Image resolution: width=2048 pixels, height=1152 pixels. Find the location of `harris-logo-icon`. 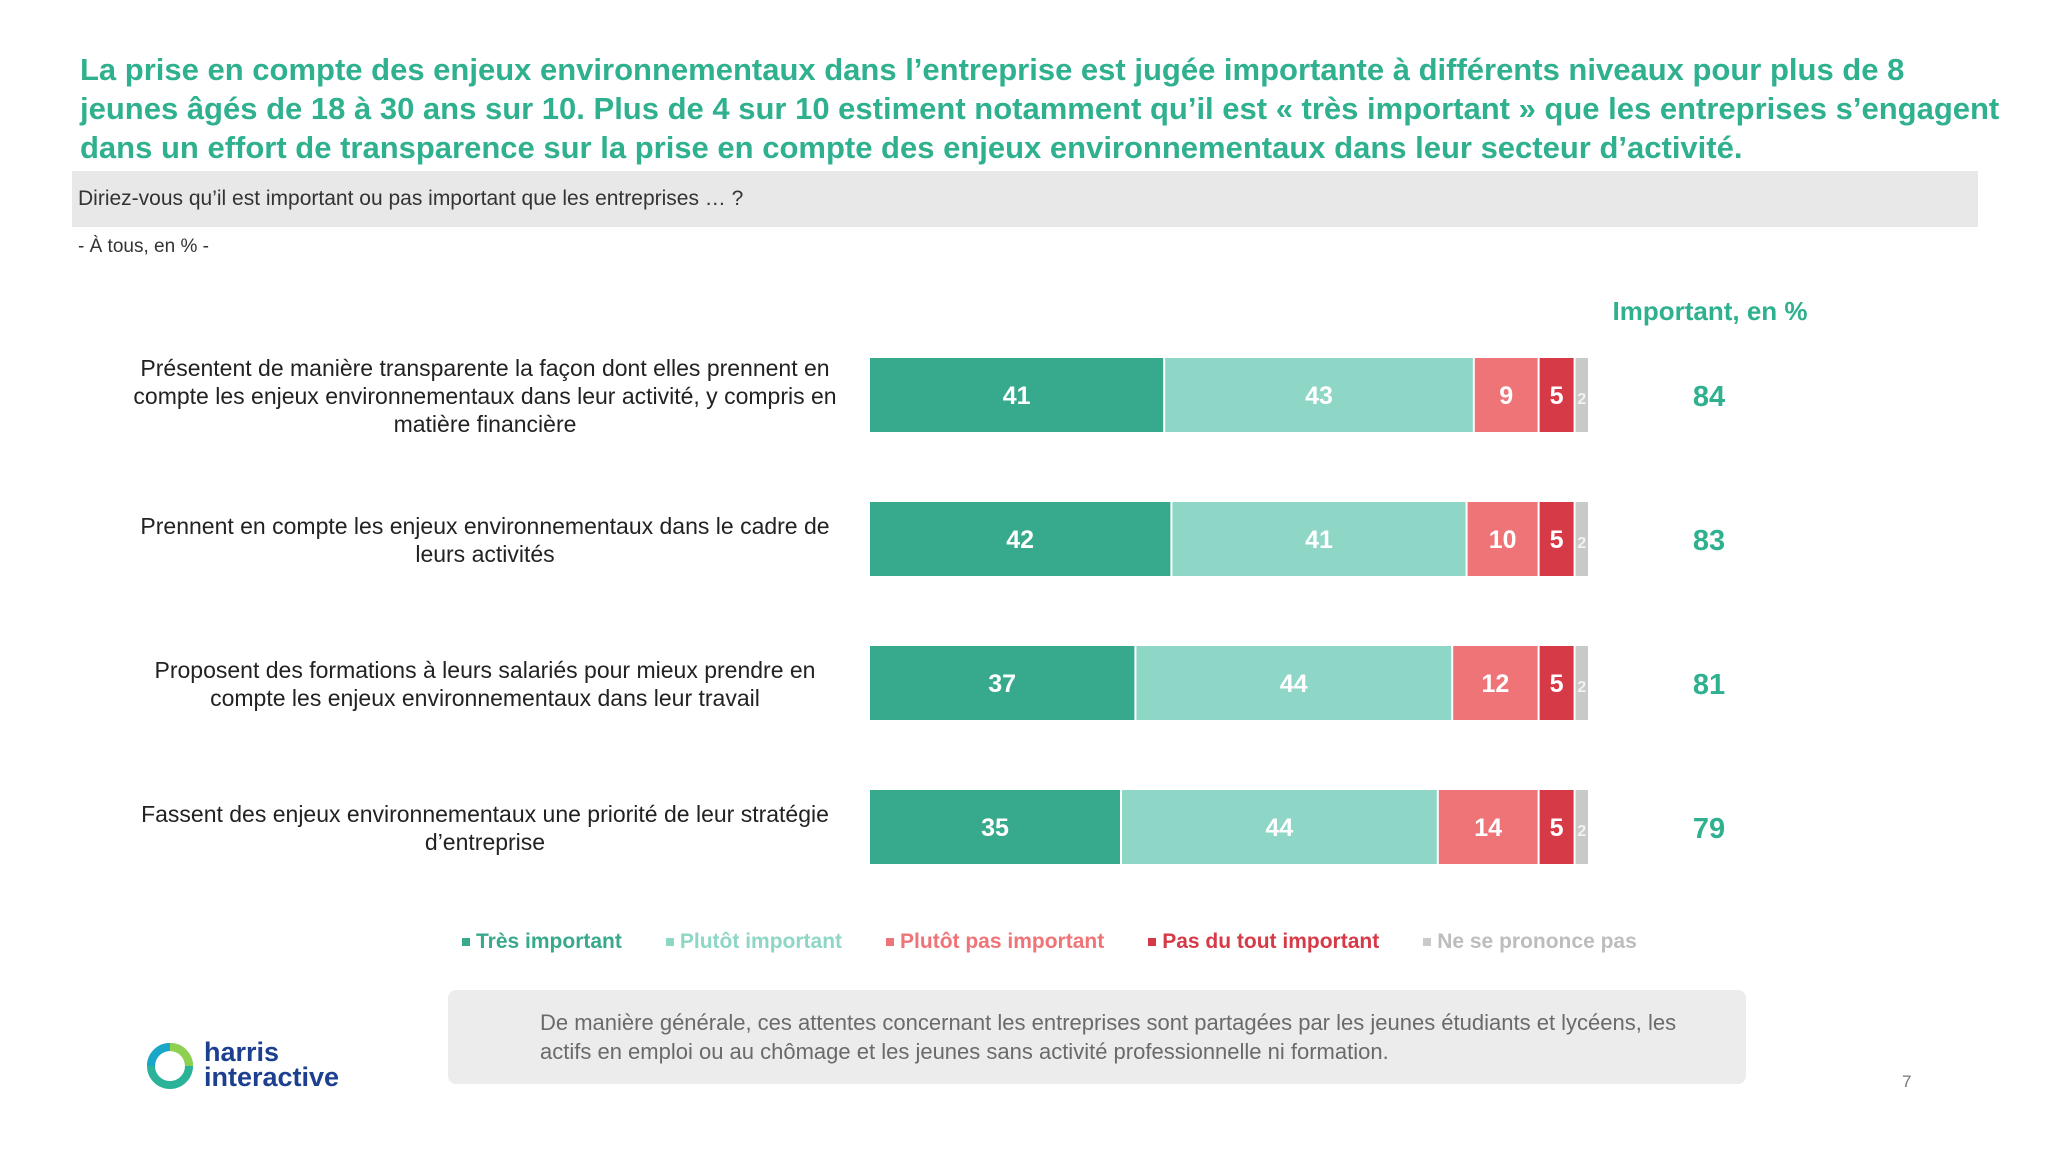

harris-logo-icon is located at coordinates (170, 1066).